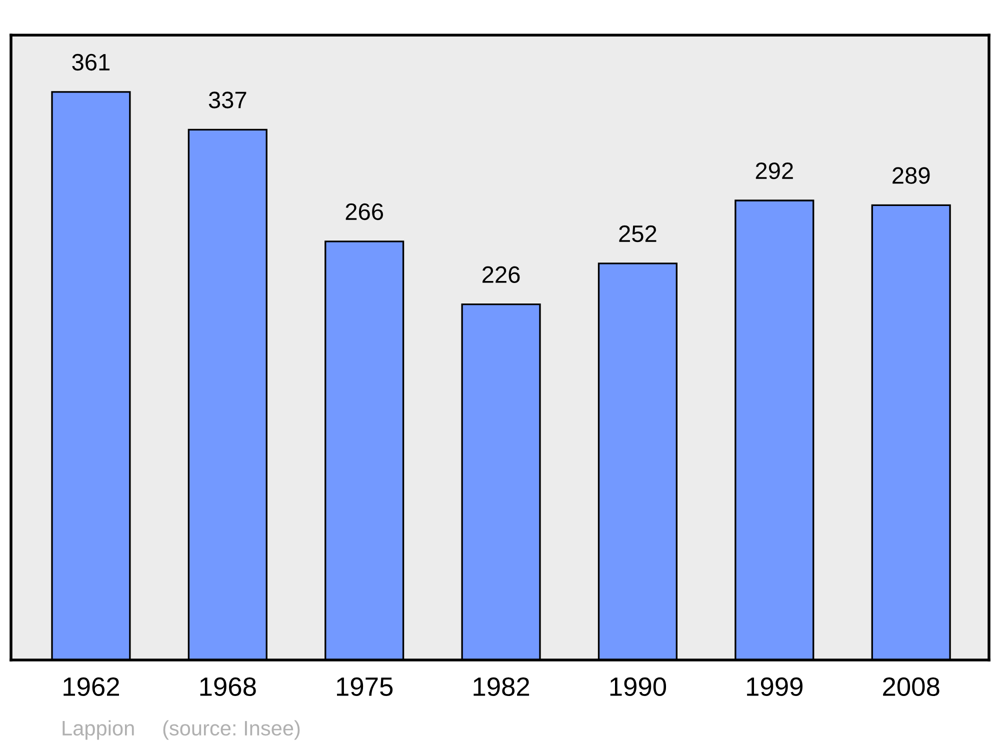 The height and width of the screenshot is (747, 1000). I want to click on data-label: 337, so click(227, 100).